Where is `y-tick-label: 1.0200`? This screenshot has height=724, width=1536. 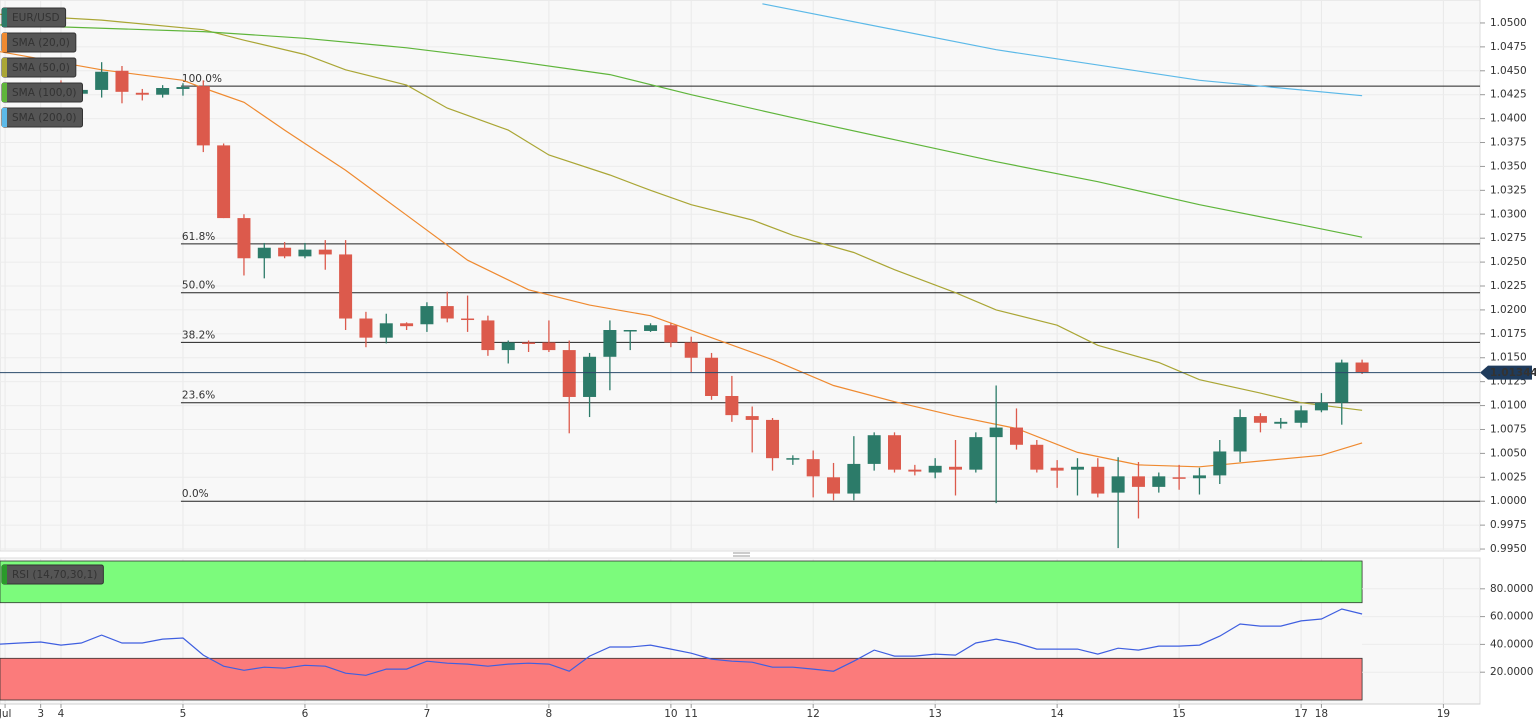
y-tick-label: 1.0200 is located at coordinates (1508, 310).